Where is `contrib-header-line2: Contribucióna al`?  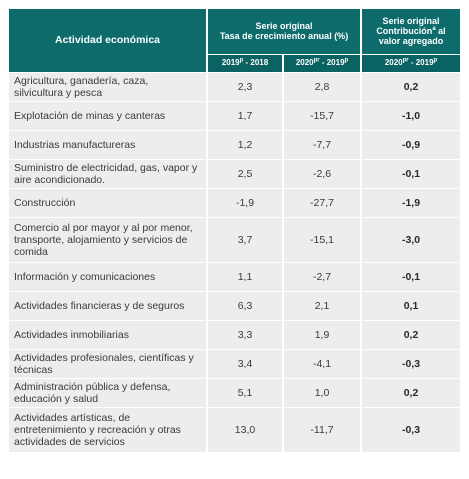
contrib-header-line2: Contribucióna al is located at coordinates (411, 31).